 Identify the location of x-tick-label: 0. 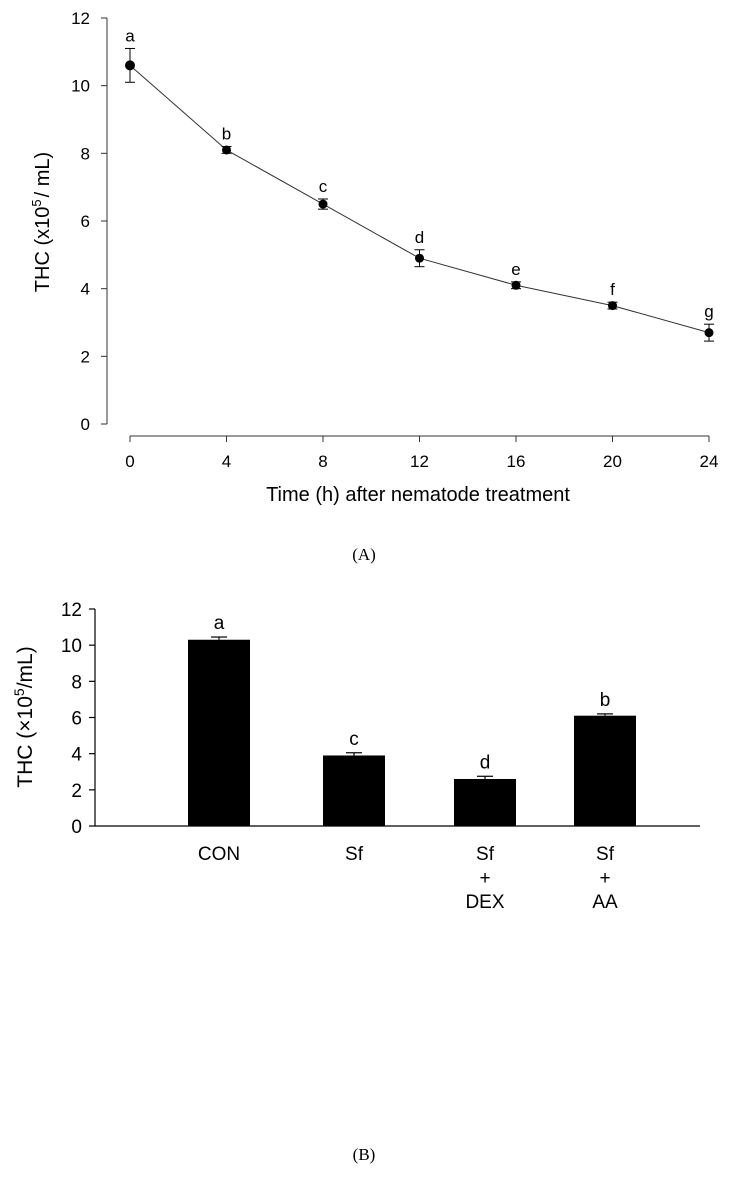
(129, 461).